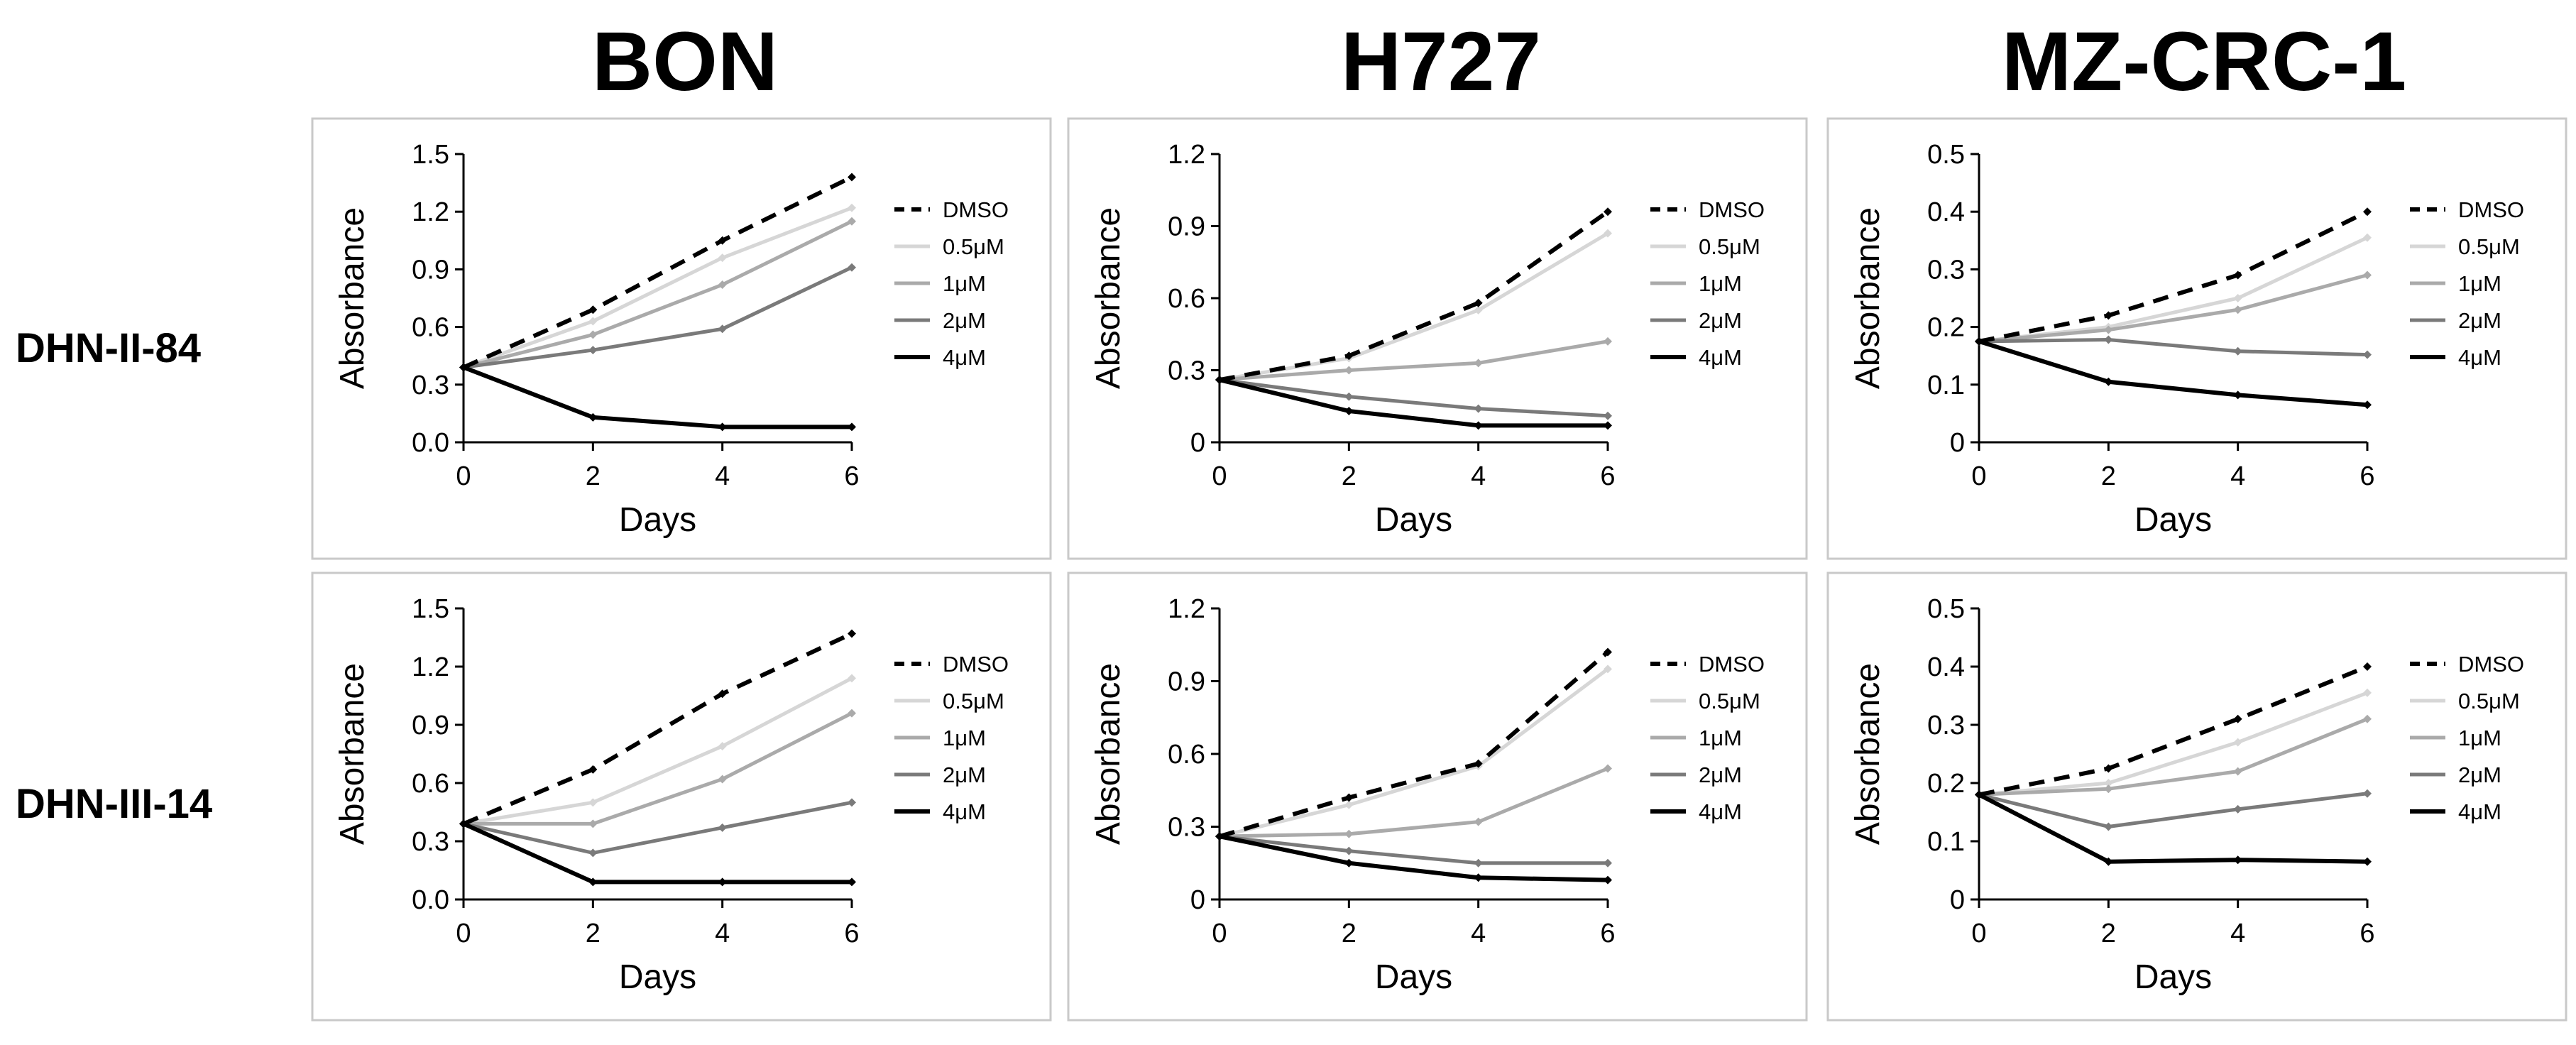 This screenshot has width=2576, height=1045. I want to click on row-title-dhn-ii-84: DHN-II-84, so click(108, 348).